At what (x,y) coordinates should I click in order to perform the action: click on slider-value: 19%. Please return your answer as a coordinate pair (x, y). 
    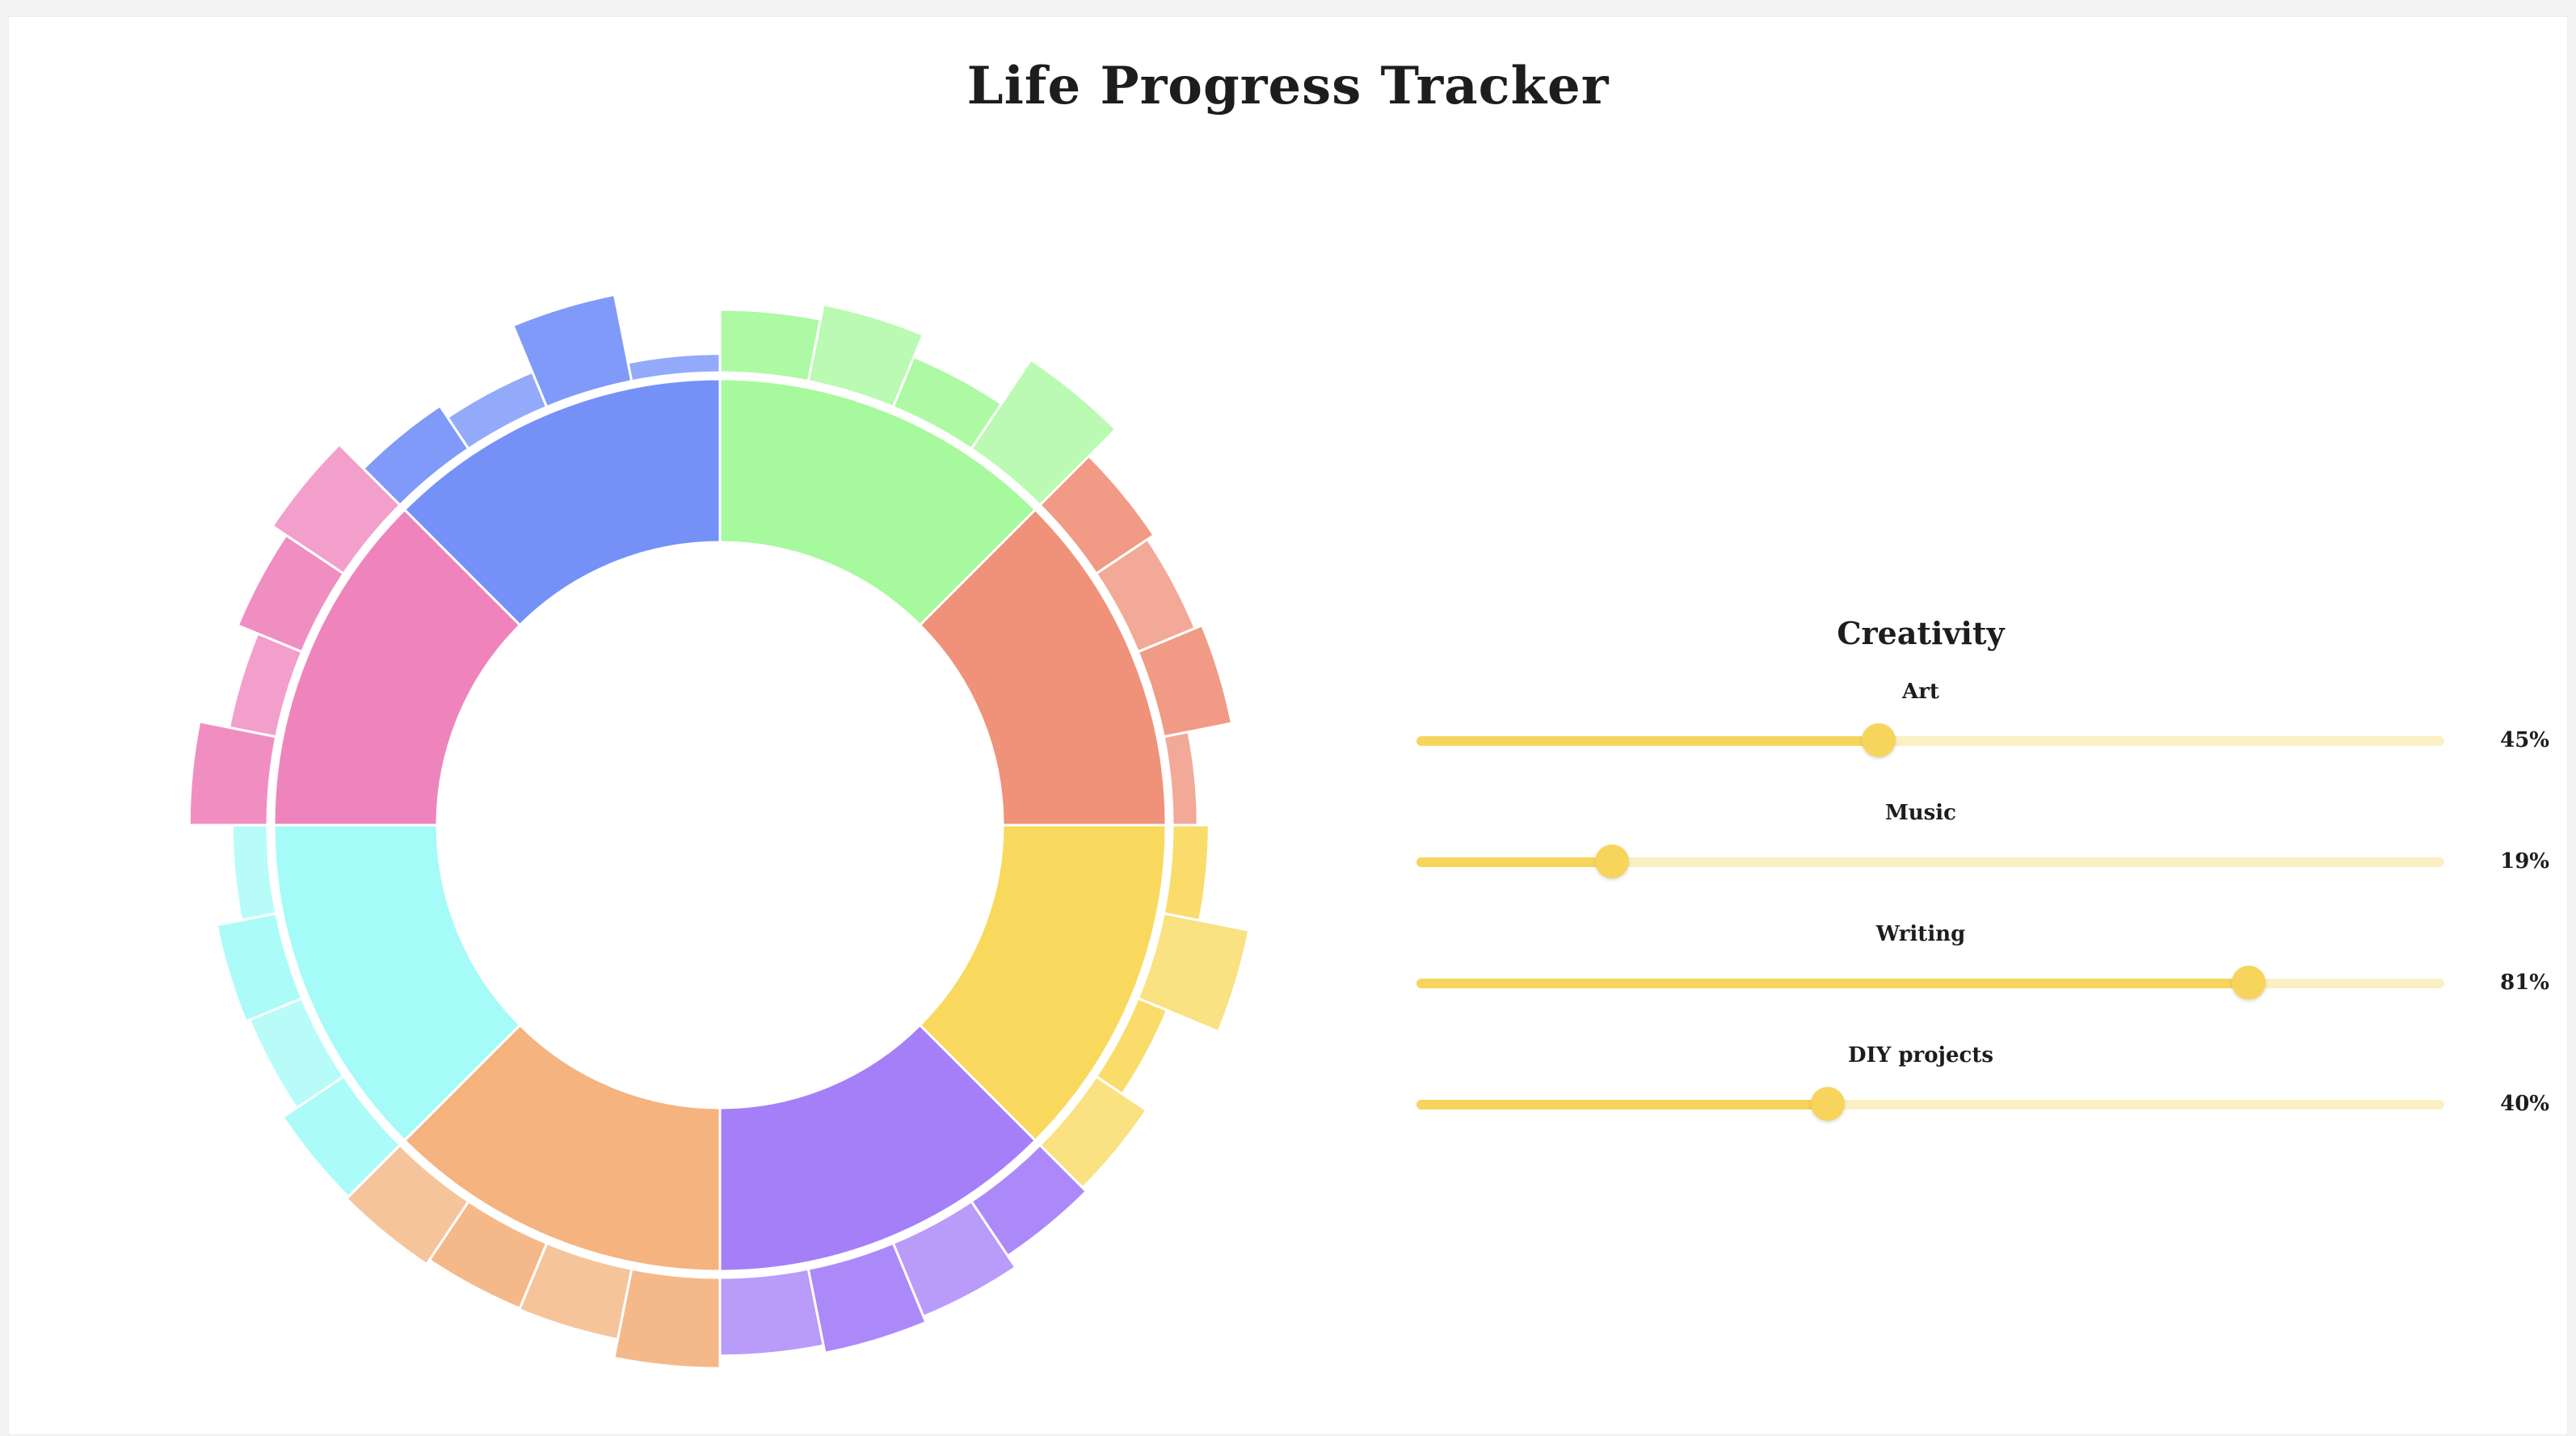
    Looking at the image, I should click on (2524, 861).